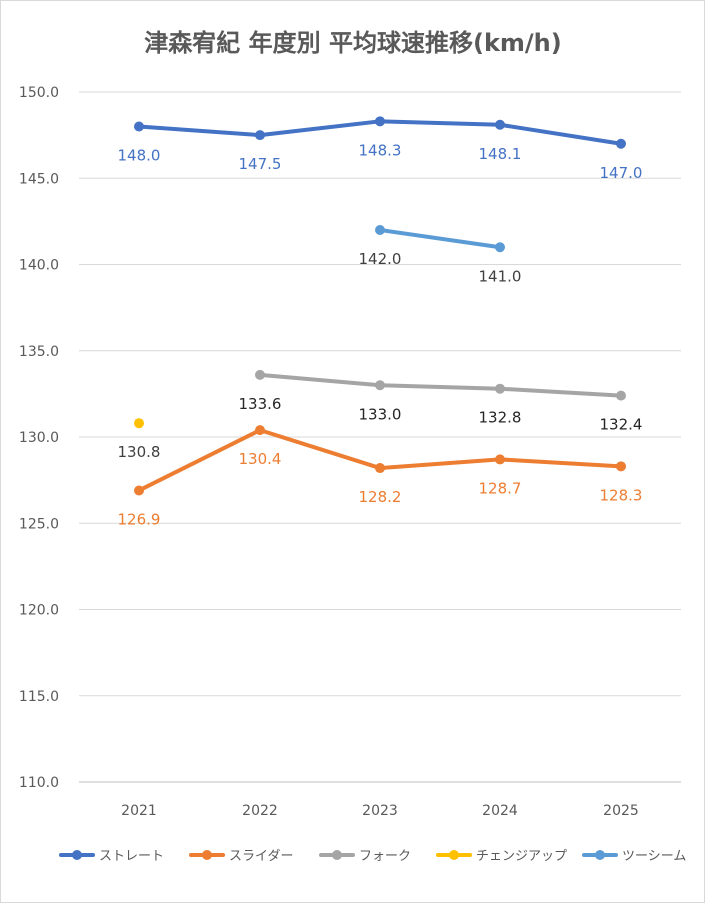  What do you see at coordinates (39, 783) in the screenshot?
I see `y-tick-label: 110.0` at bounding box center [39, 783].